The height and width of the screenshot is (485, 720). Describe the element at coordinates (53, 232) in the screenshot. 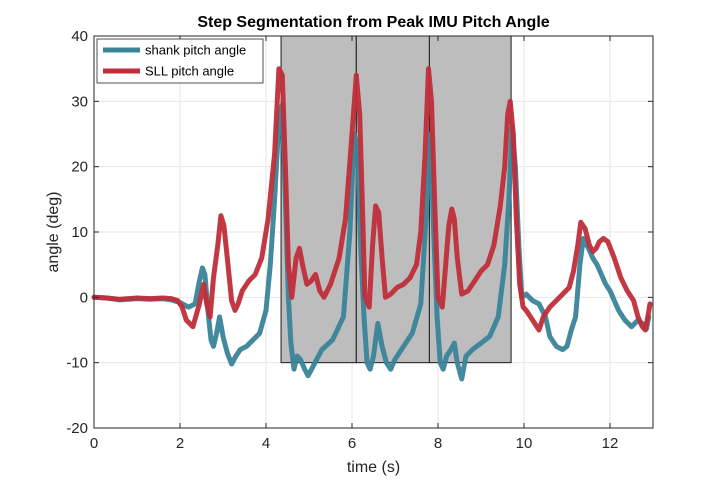

I see `y-axis-label: angle (deg)` at that location.